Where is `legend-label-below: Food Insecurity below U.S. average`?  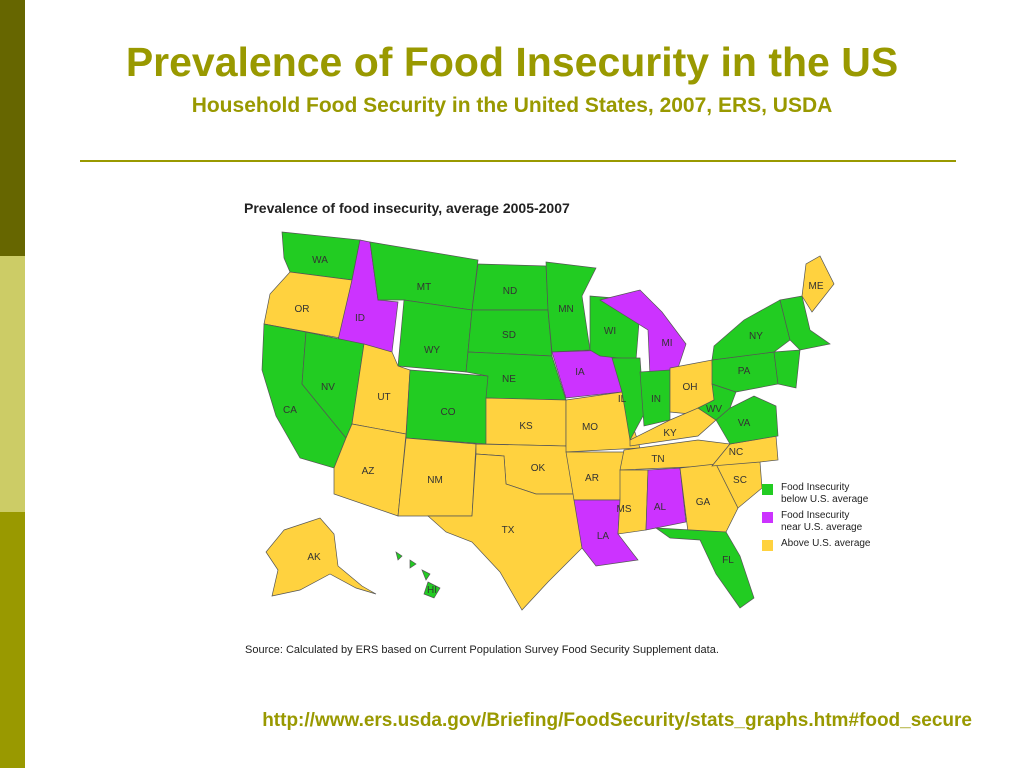
legend-label-below: Food Insecurity below U.S. average is located at coordinates (825, 493).